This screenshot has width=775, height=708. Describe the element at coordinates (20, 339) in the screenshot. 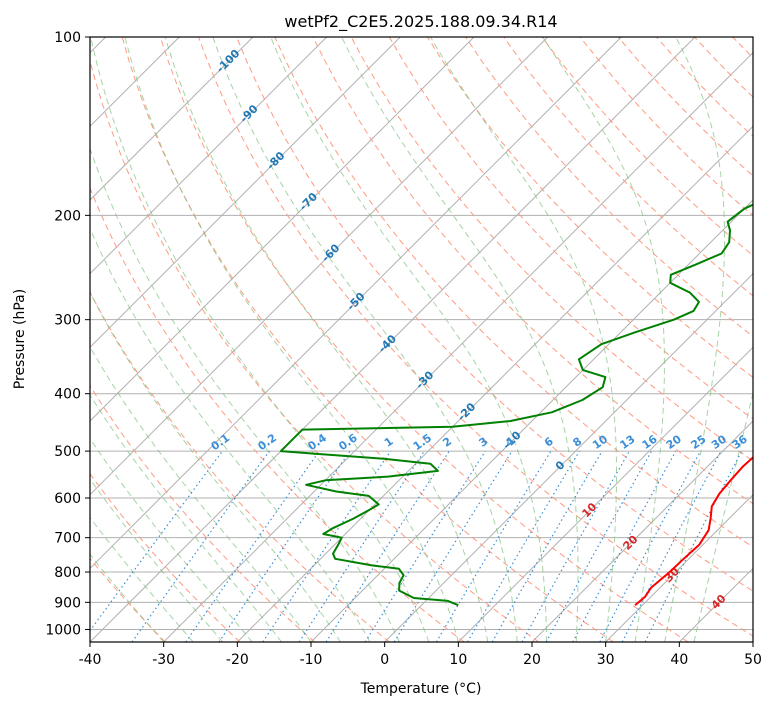

I see `y-axis-label: Pressure (hPa)` at that location.